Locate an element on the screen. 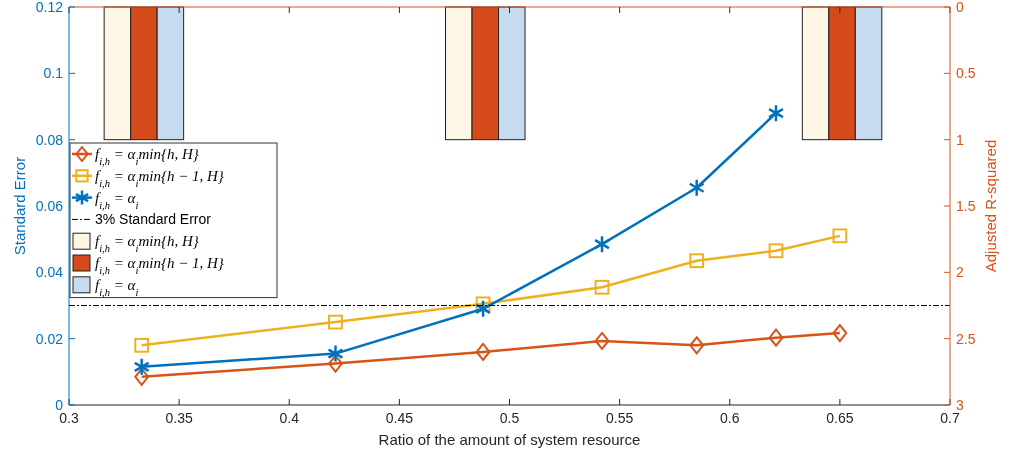 The height and width of the screenshot is (462, 1011). y-tick-label: 0.06 is located at coordinates (49, 206).